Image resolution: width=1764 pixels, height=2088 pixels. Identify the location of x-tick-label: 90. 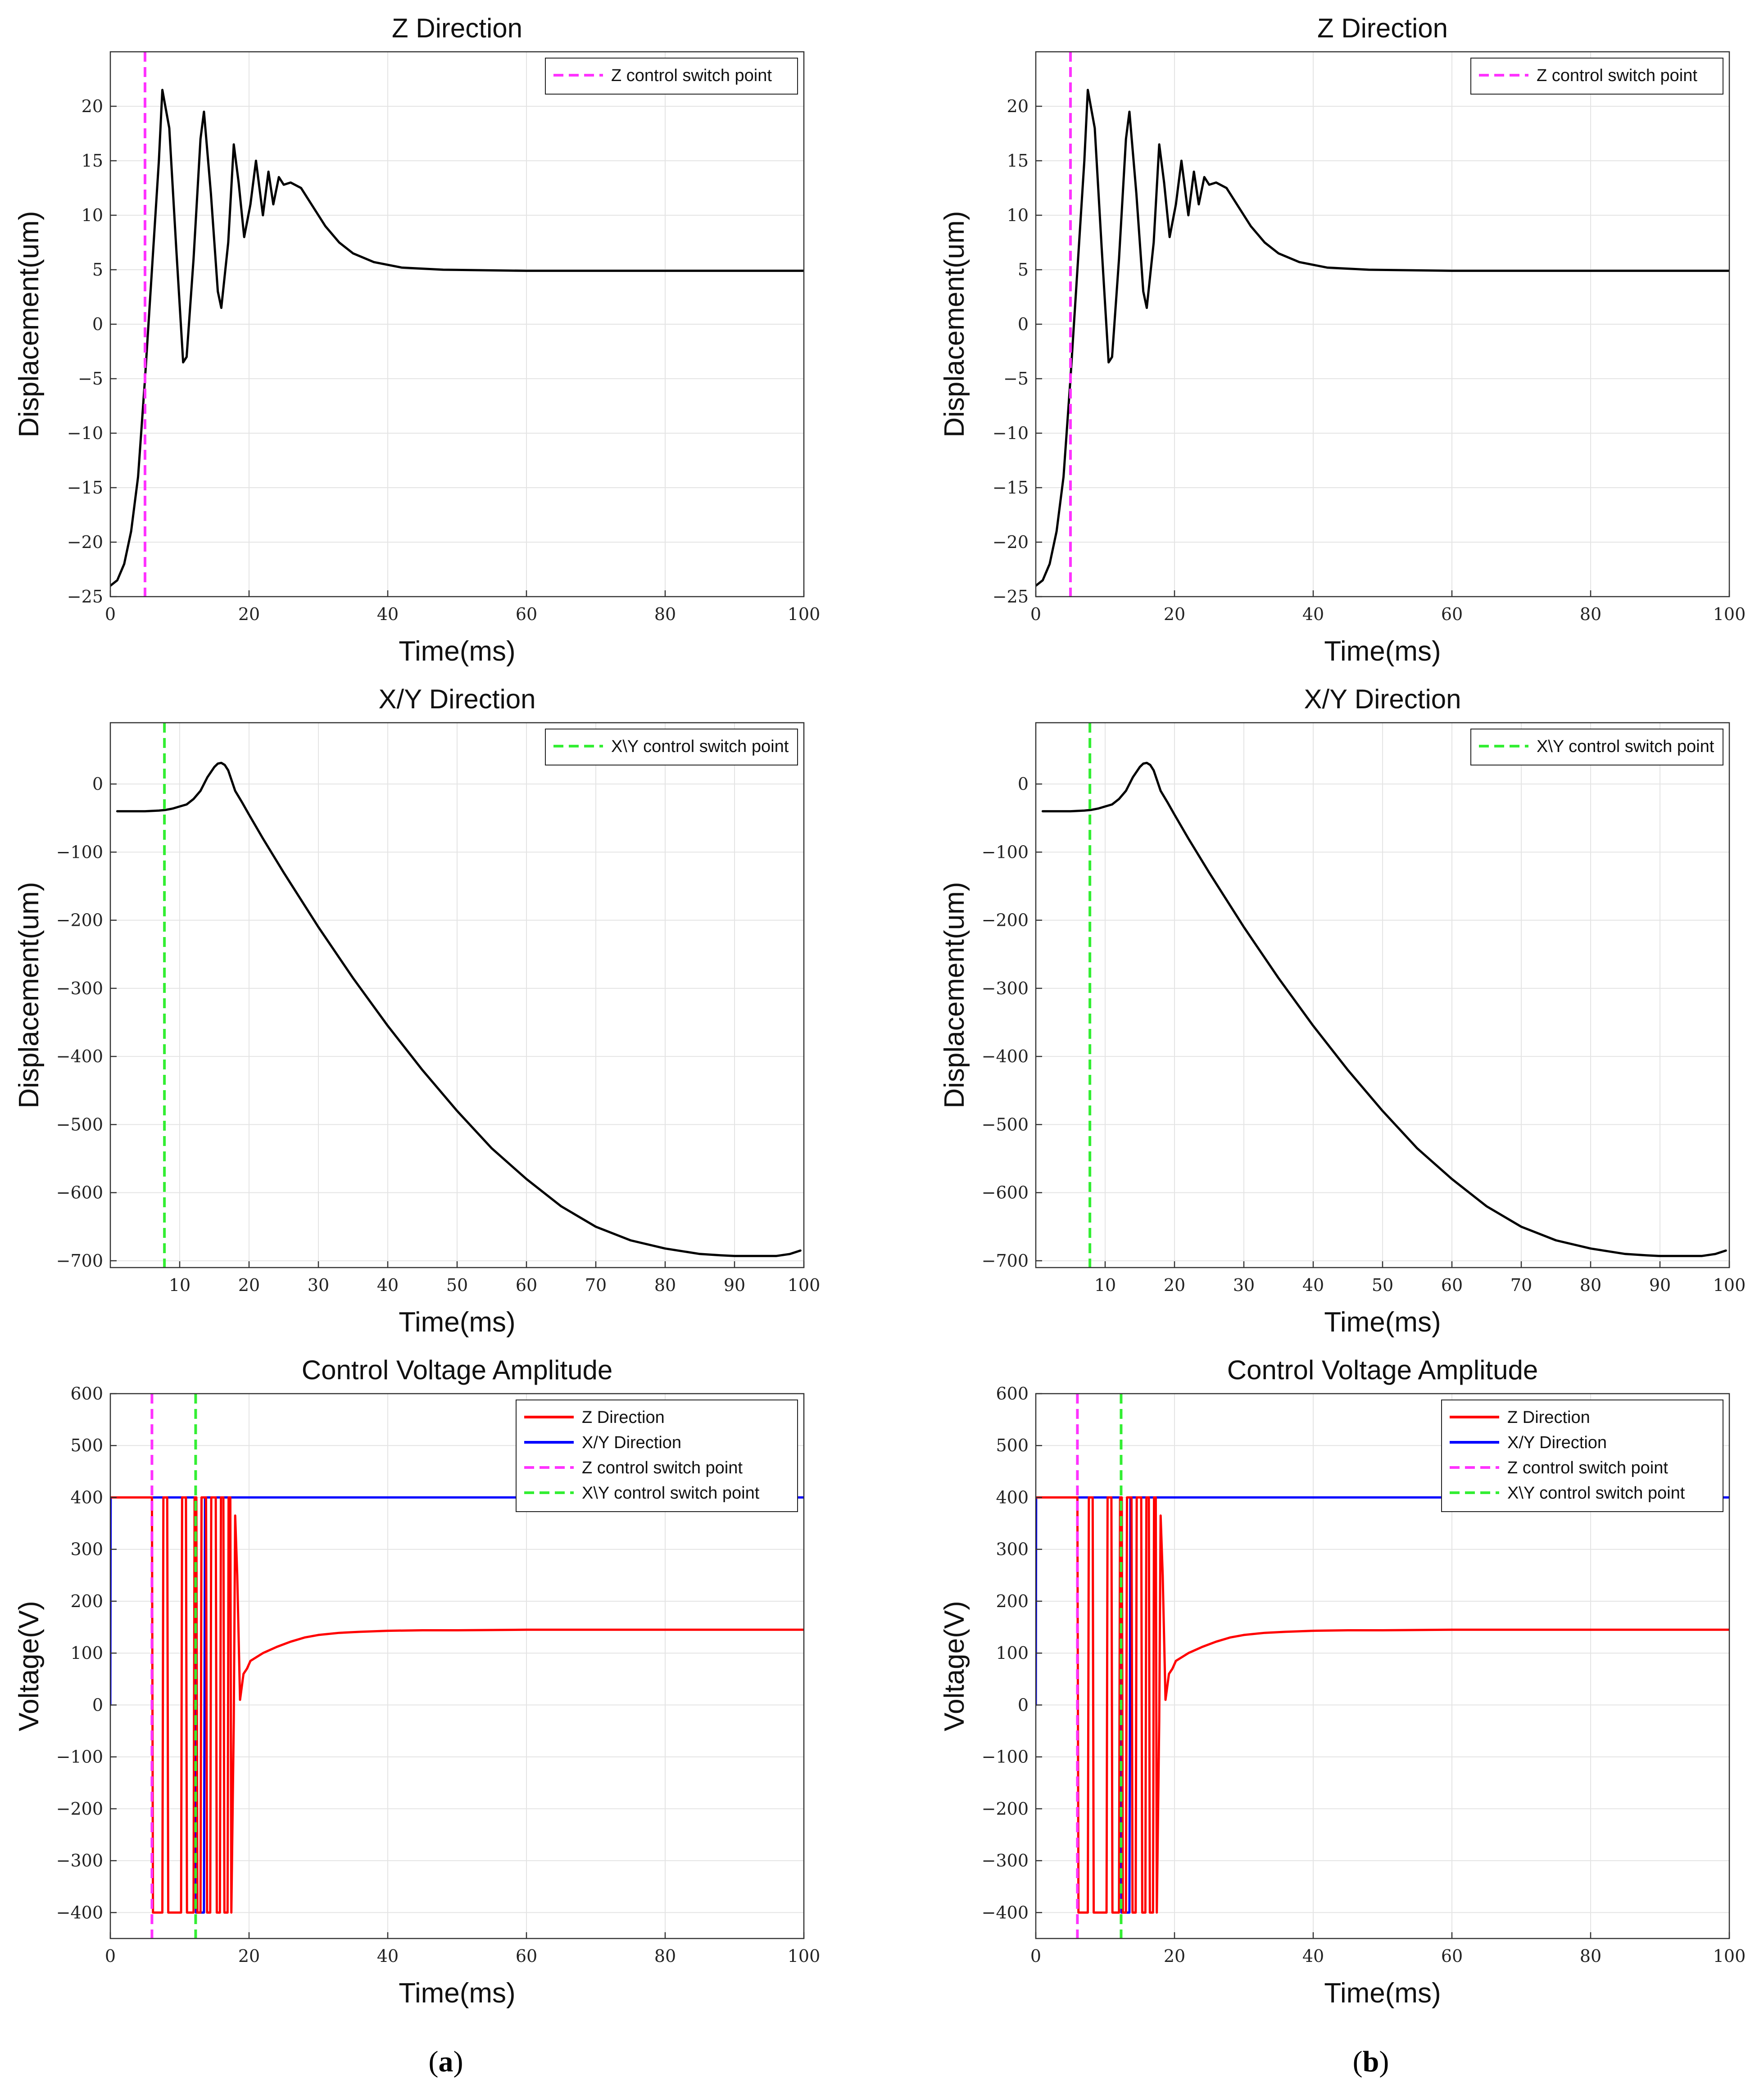
(734, 1285).